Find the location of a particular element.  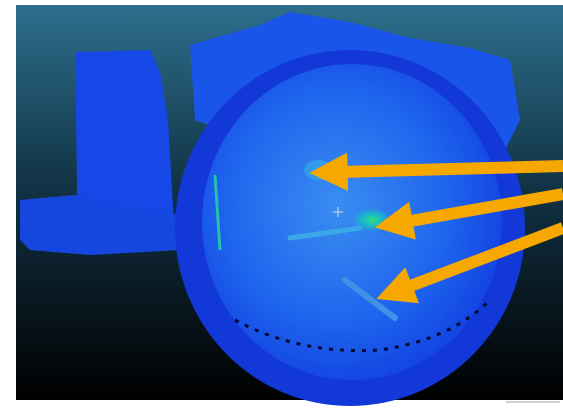

floor-strip is located at coordinates (100, 225).